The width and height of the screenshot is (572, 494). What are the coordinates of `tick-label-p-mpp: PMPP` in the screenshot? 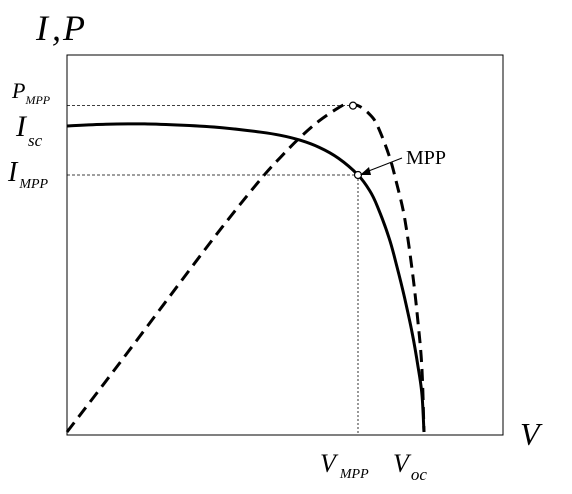 It's located at (31, 92).